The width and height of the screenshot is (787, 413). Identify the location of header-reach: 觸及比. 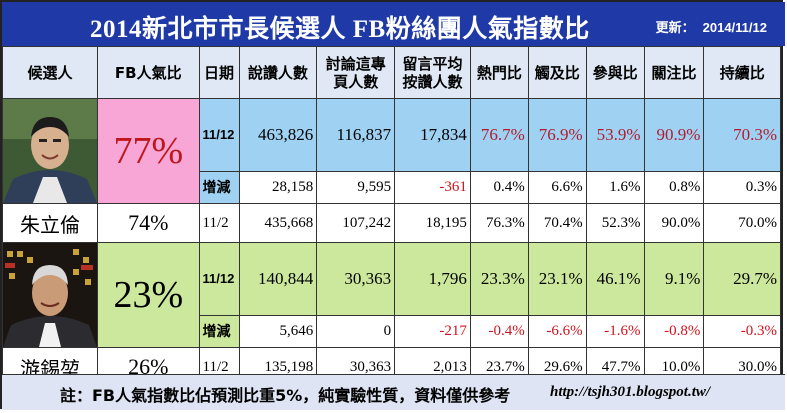
(557, 72).